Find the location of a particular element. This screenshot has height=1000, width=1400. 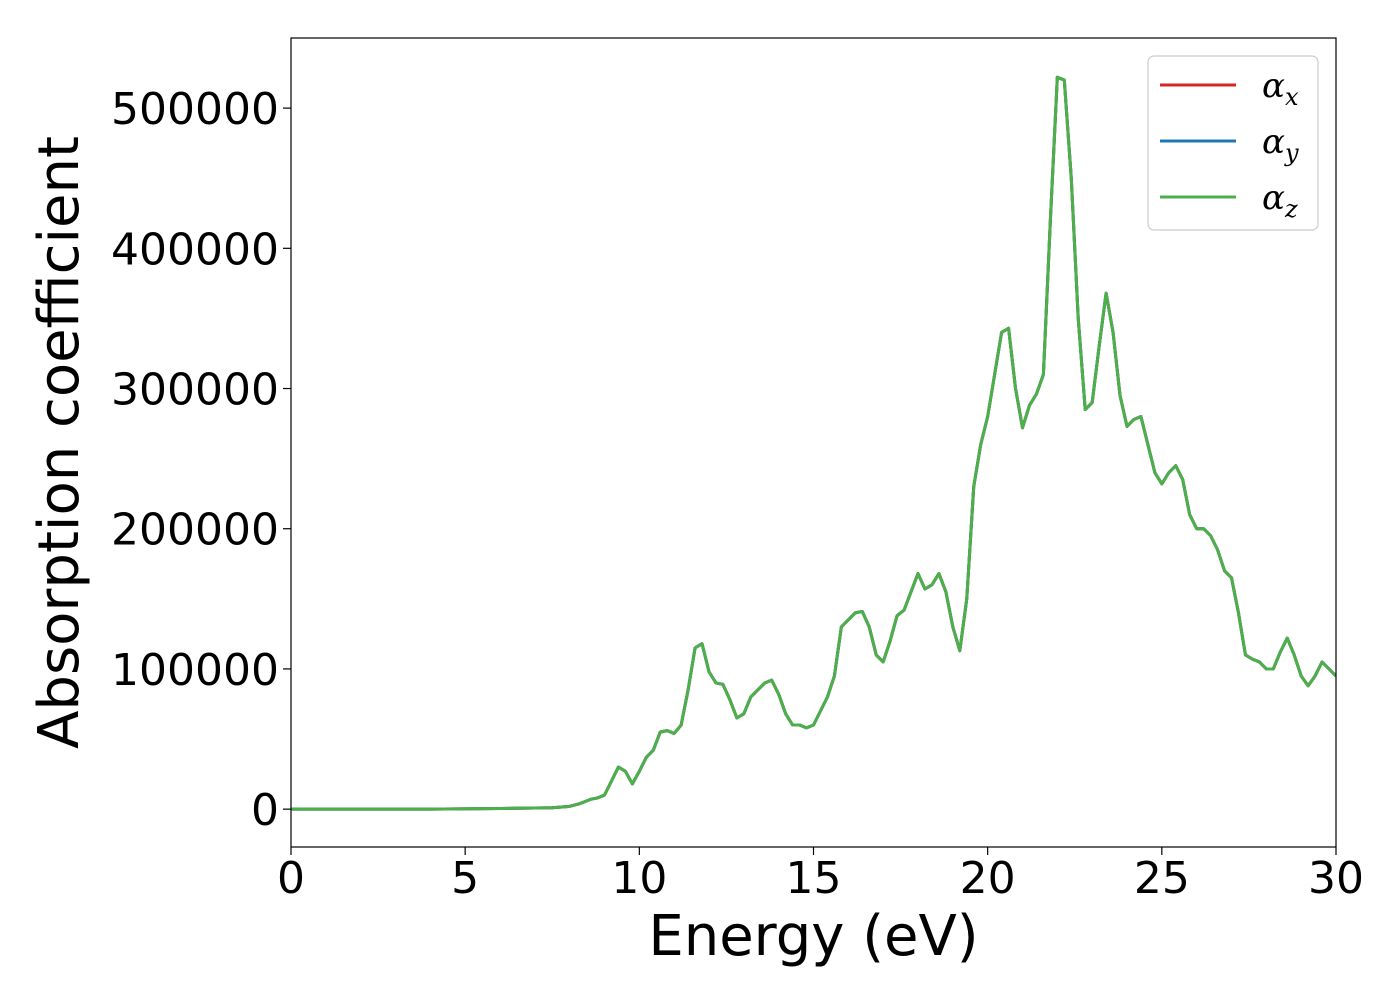

legend-box is located at coordinates (1233, 143).